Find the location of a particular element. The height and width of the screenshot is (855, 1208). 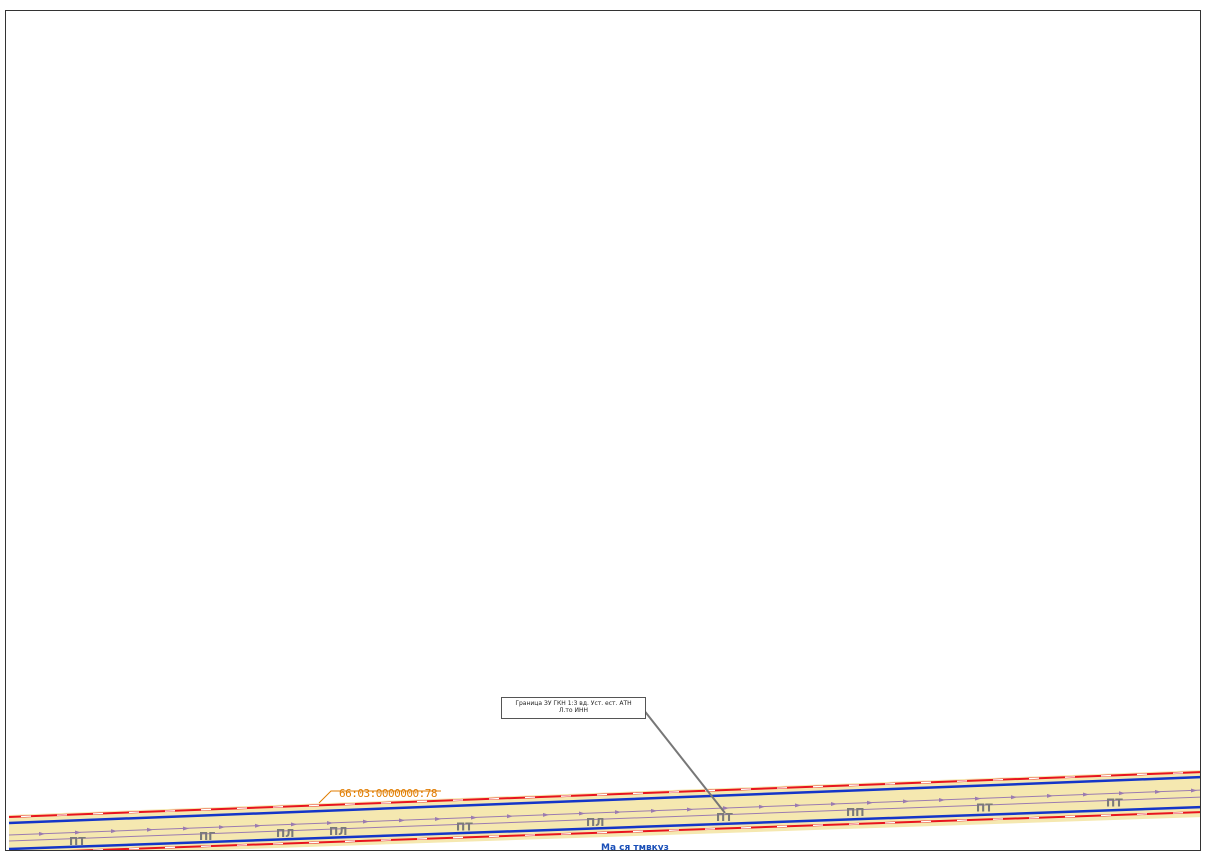

road-boundary-blue-top is located at coordinates (604, 800).